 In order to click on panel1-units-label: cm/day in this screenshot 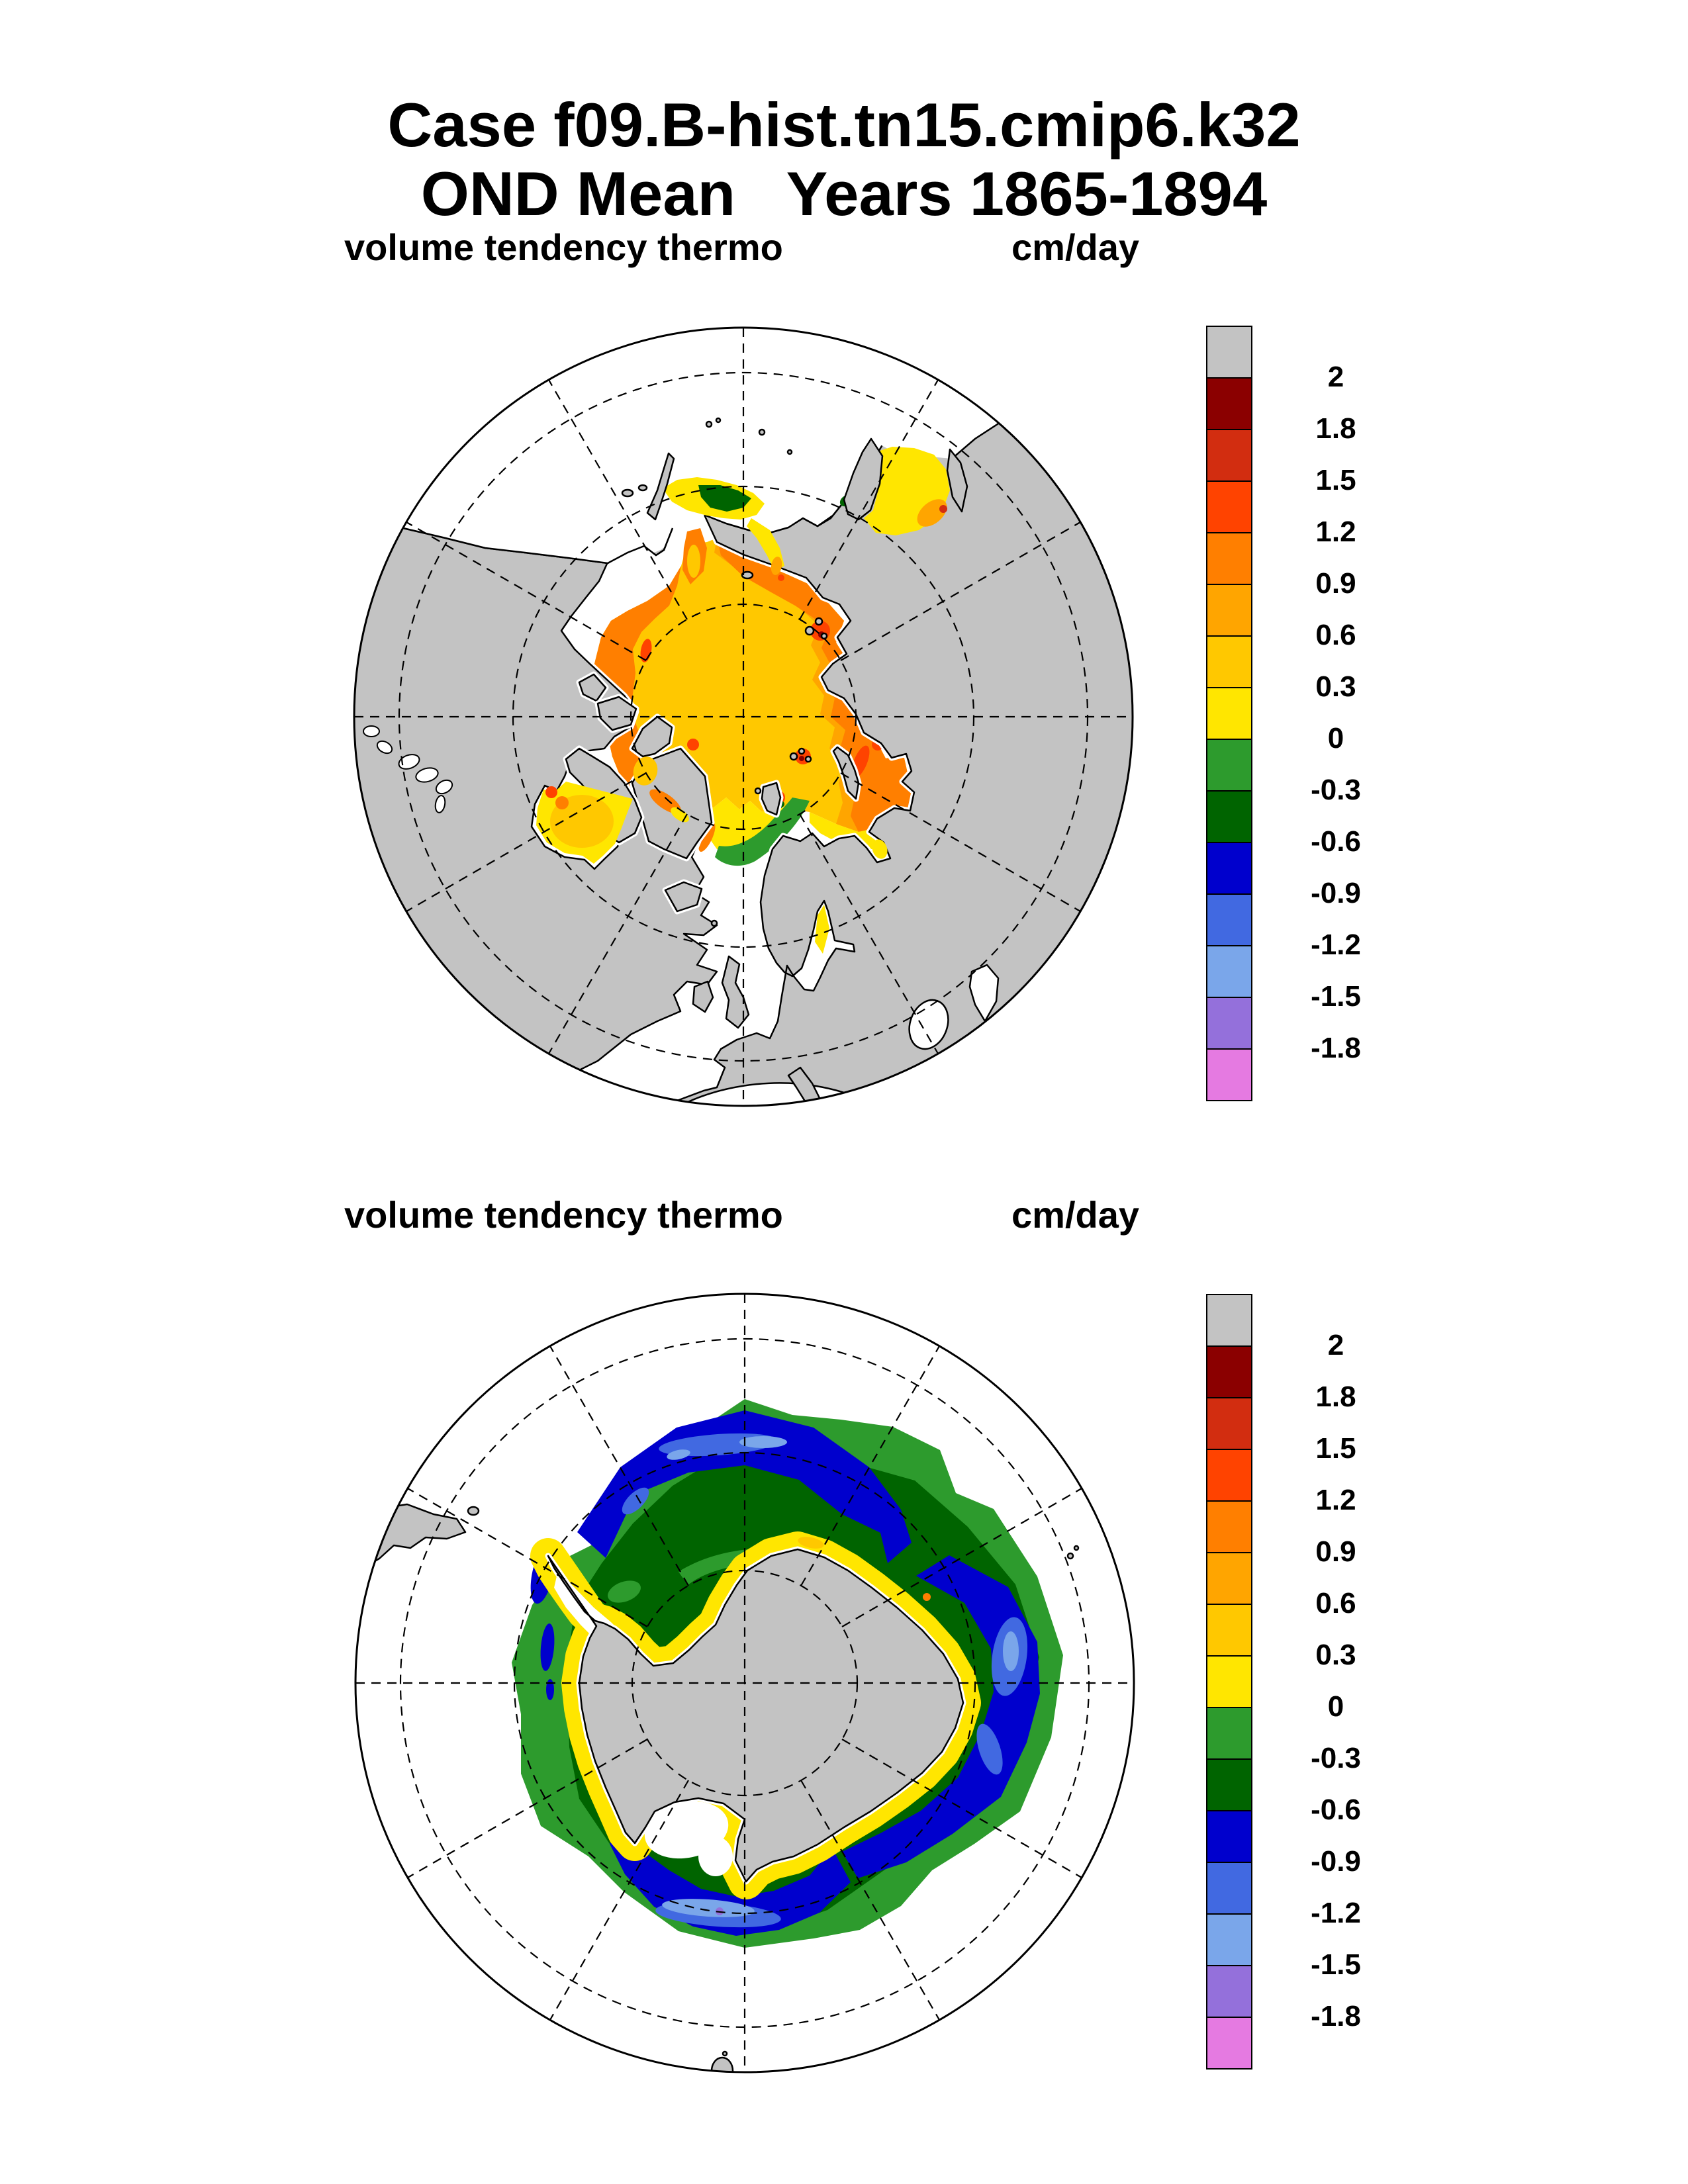, I will do `click(1075, 247)`.